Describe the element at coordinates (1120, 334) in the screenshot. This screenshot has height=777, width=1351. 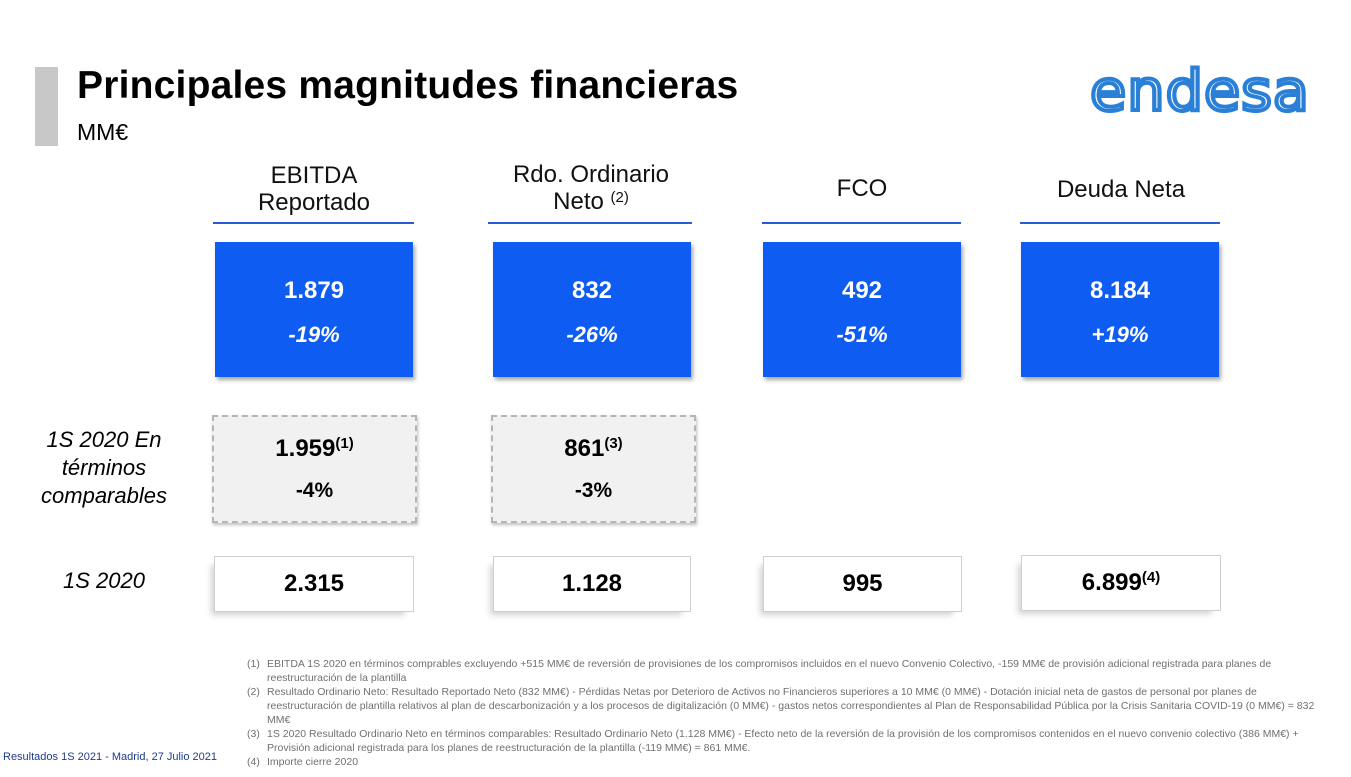
I see `kpi-change: +19%` at that location.